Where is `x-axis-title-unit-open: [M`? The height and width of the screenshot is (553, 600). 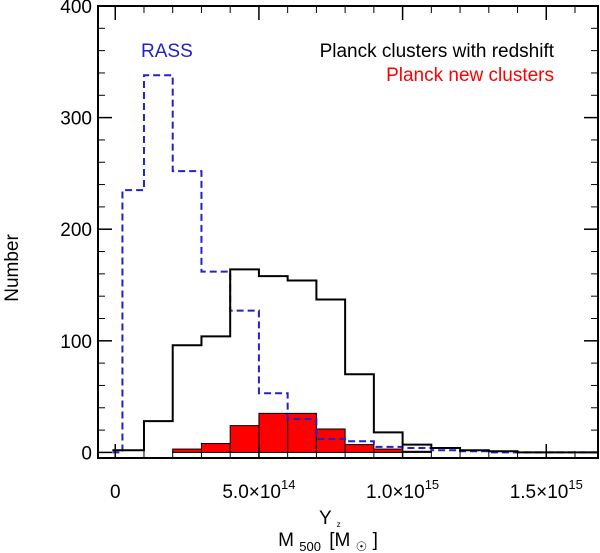 x-axis-title-unit-open: [M is located at coordinates (339, 540).